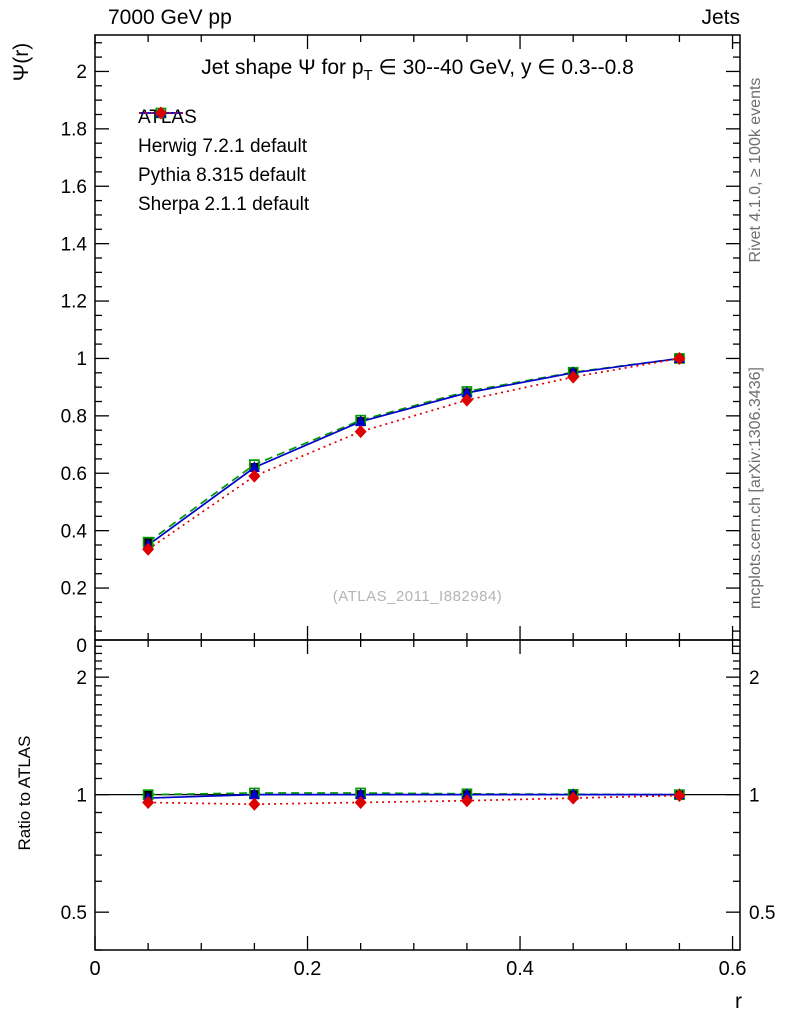  What do you see at coordinates (738, 1001) in the screenshot?
I see `x-axis-title: r` at bounding box center [738, 1001].